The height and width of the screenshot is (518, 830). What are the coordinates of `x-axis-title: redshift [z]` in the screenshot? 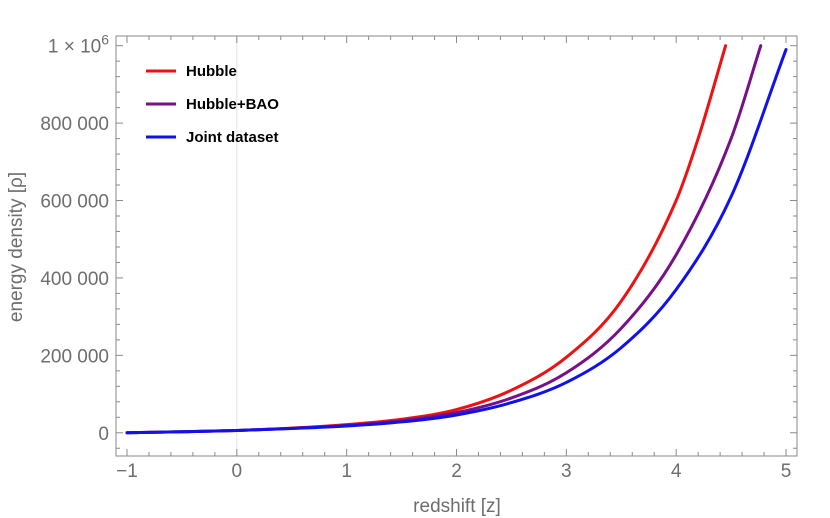 It's located at (457, 506).